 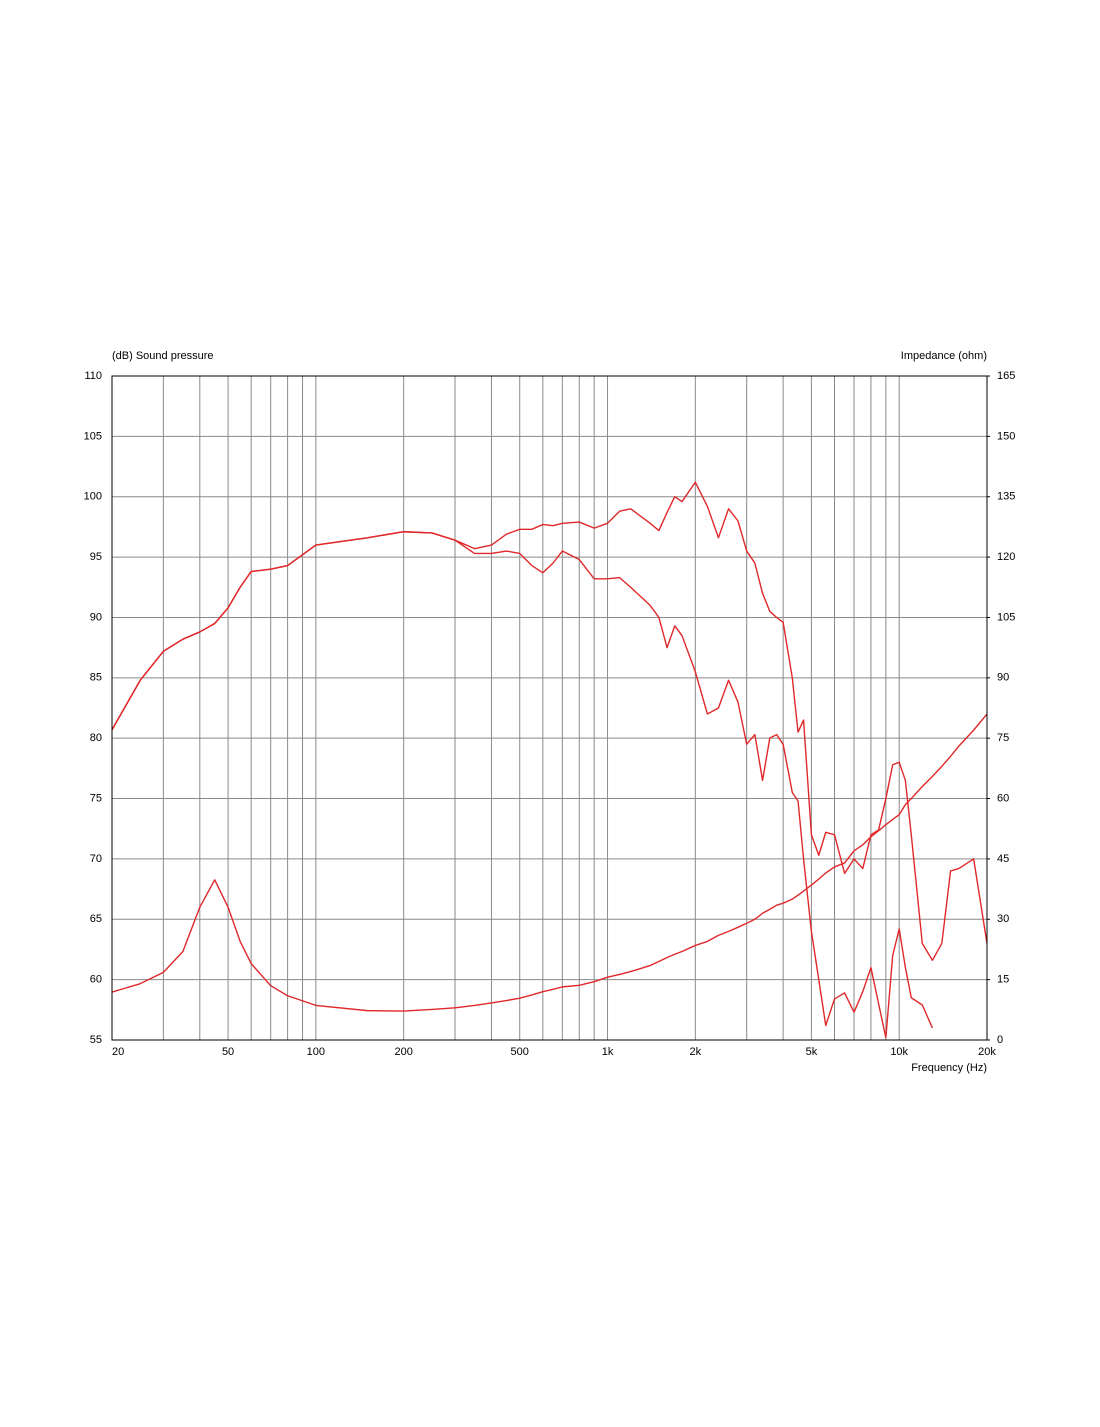 I want to click on y-tick-label: 55, so click(x=96, y=1040).